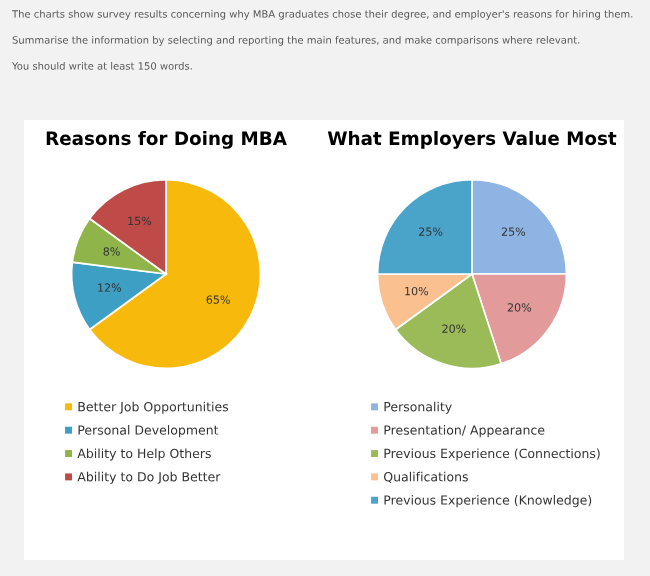 The image size is (650, 576). I want to click on chart-title: What Employers Value Most, so click(472, 139).